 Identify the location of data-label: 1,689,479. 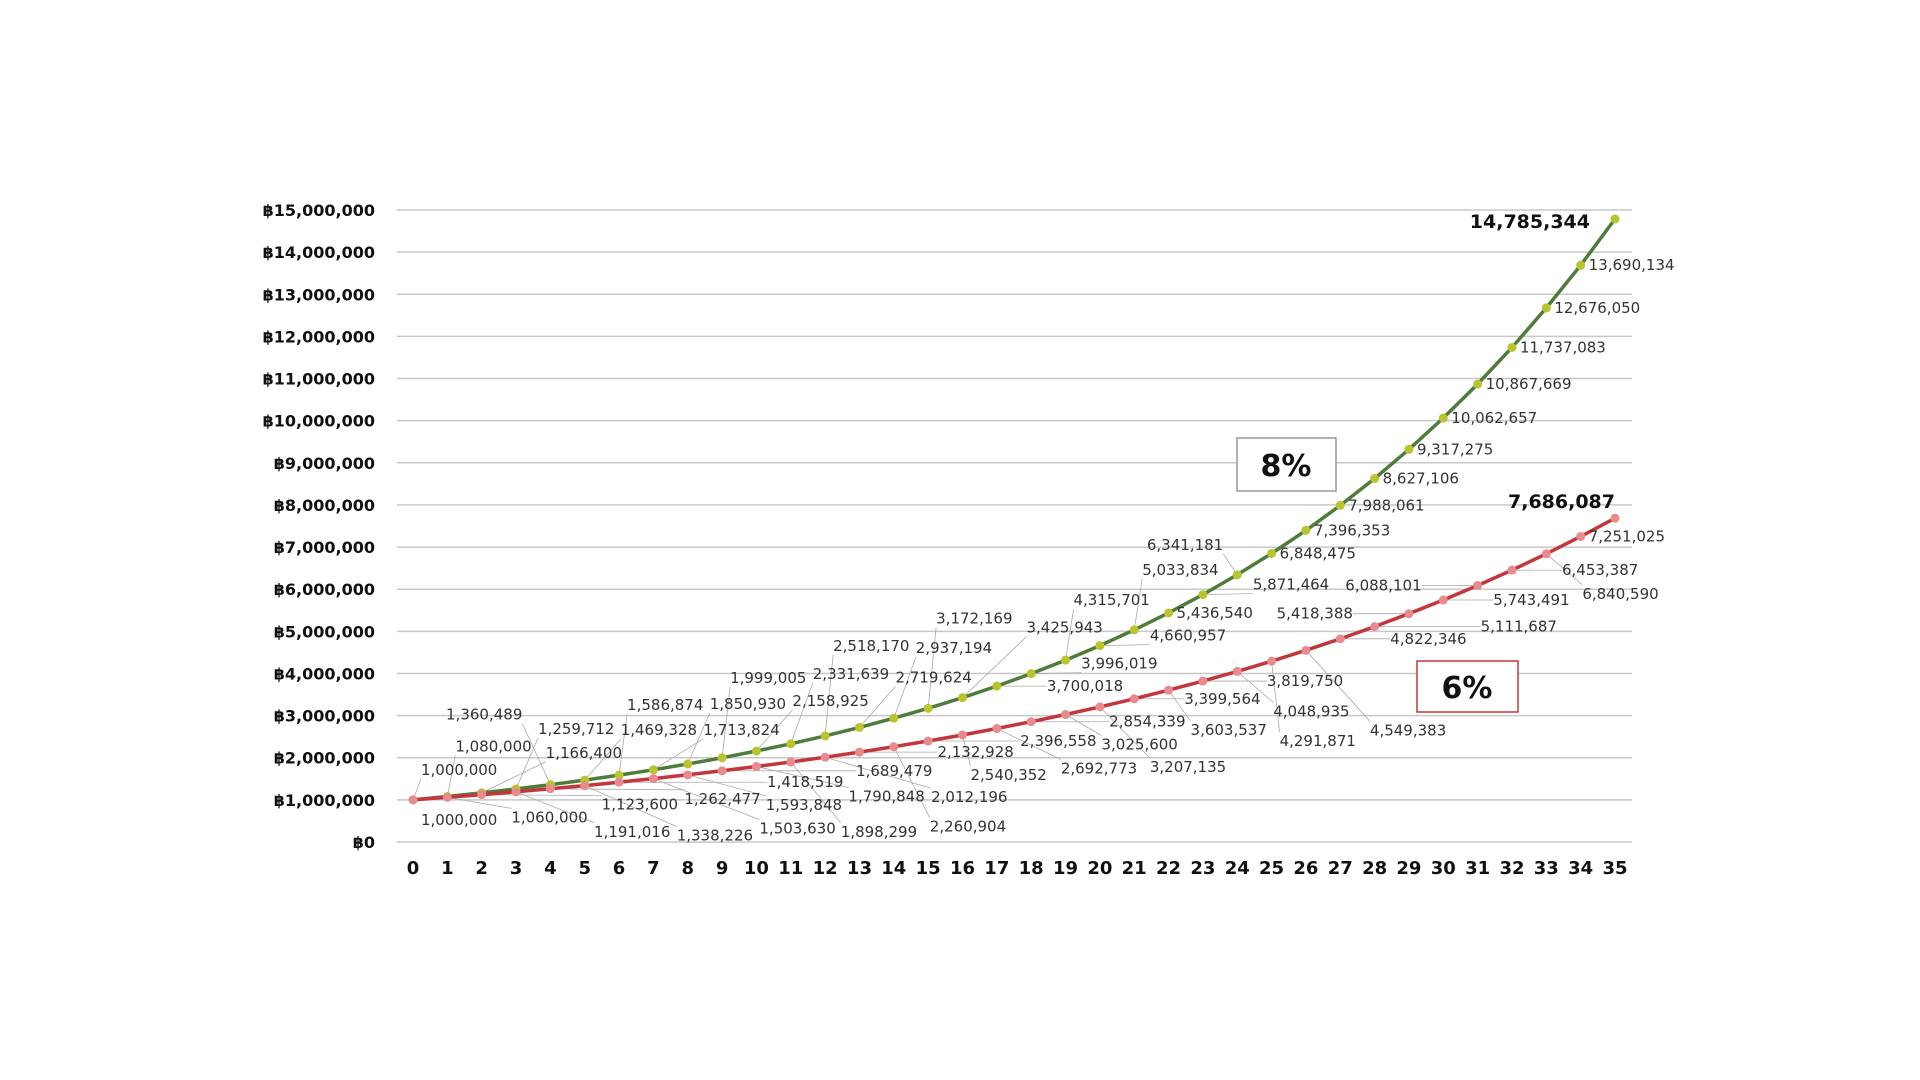
(894, 771).